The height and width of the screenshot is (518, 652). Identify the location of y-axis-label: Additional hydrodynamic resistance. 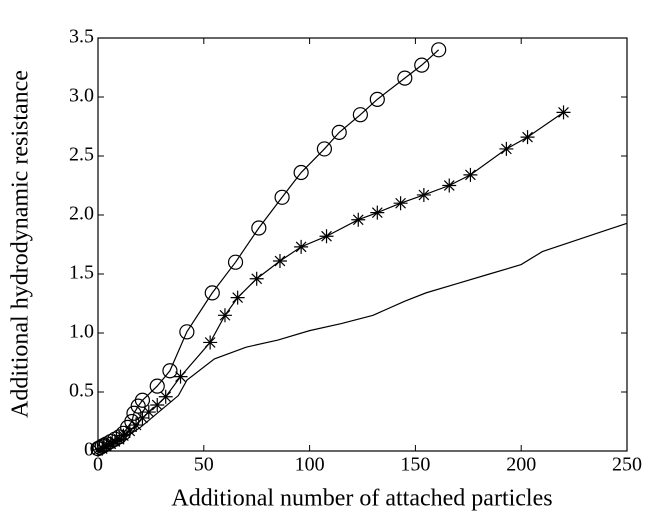
(21, 244).